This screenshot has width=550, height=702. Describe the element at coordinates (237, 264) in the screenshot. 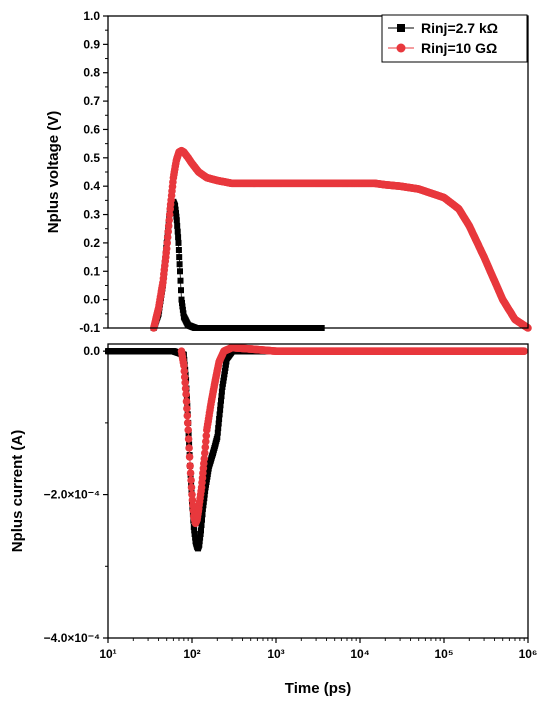

I see `series-Rinj=2.7 kΩ` at that location.